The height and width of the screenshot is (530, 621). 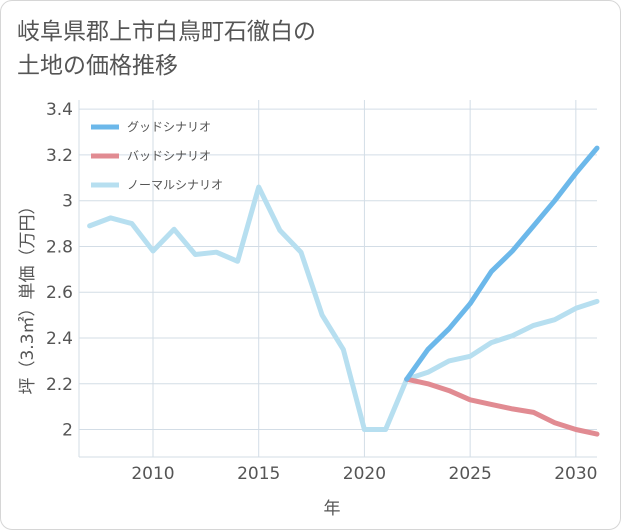 What do you see at coordinates (175, 185) in the screenshot?
I see `legend-label: ノーマルシナリオ` at bounding box center [175, 185].